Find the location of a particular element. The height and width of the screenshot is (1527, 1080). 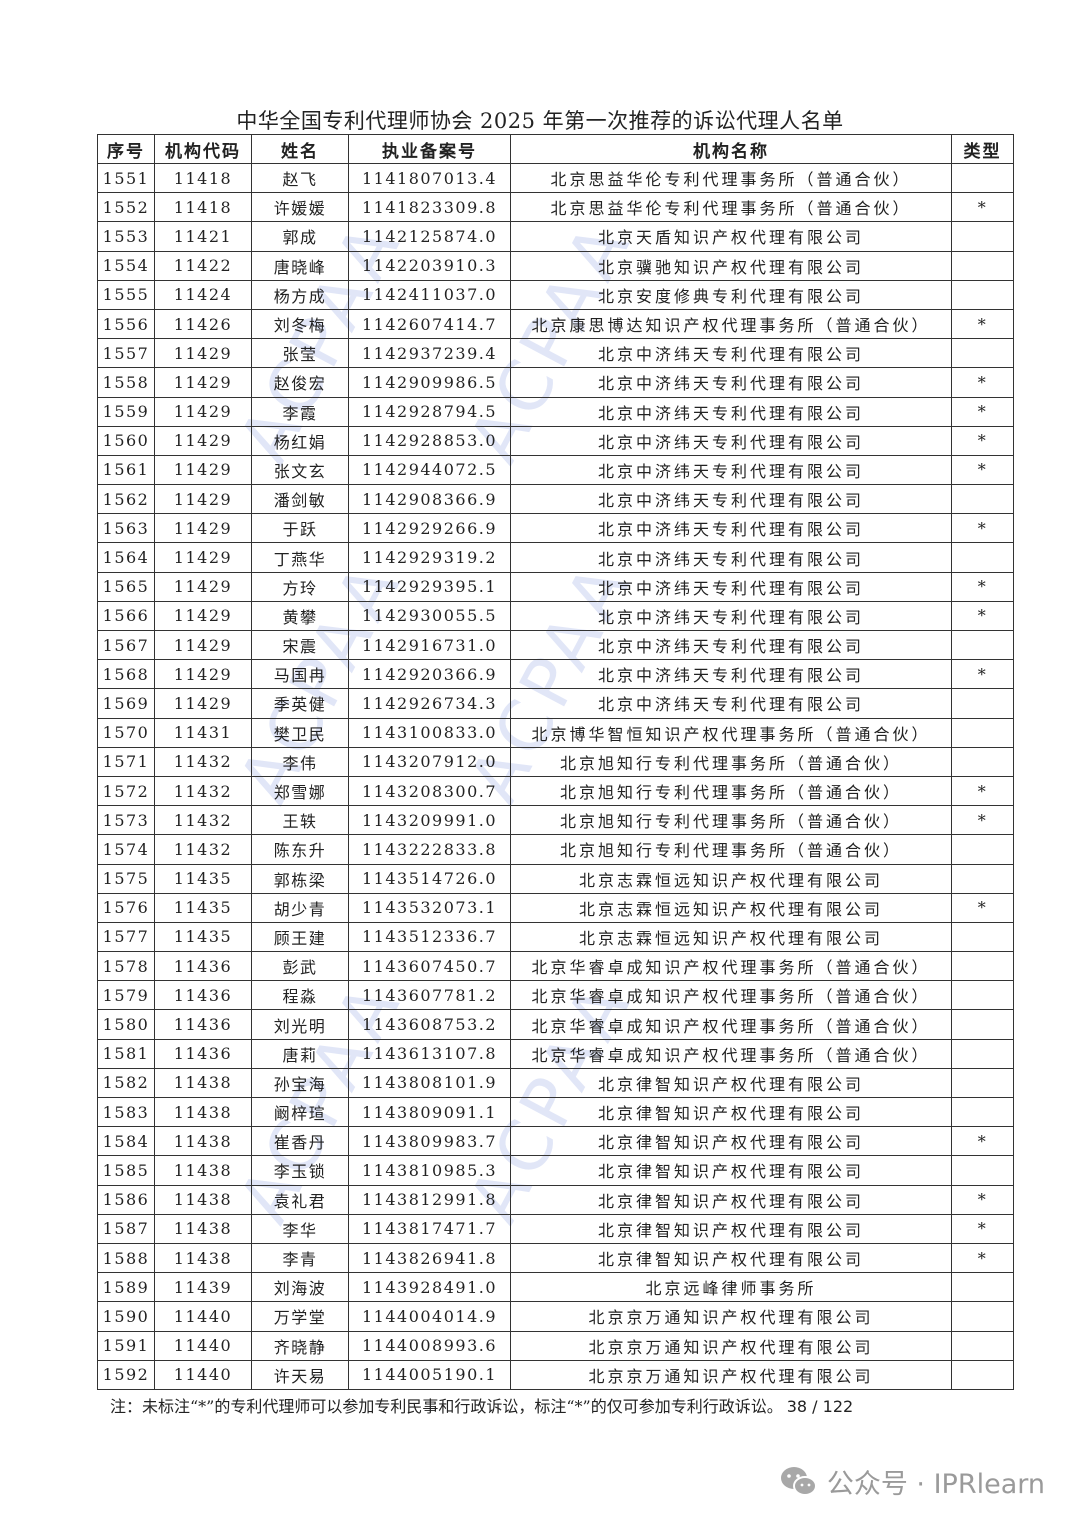

table-header-row: 序号 机构代码 姓名 执业备案号 机构名称 类型 is located at coordinates (555, 149).